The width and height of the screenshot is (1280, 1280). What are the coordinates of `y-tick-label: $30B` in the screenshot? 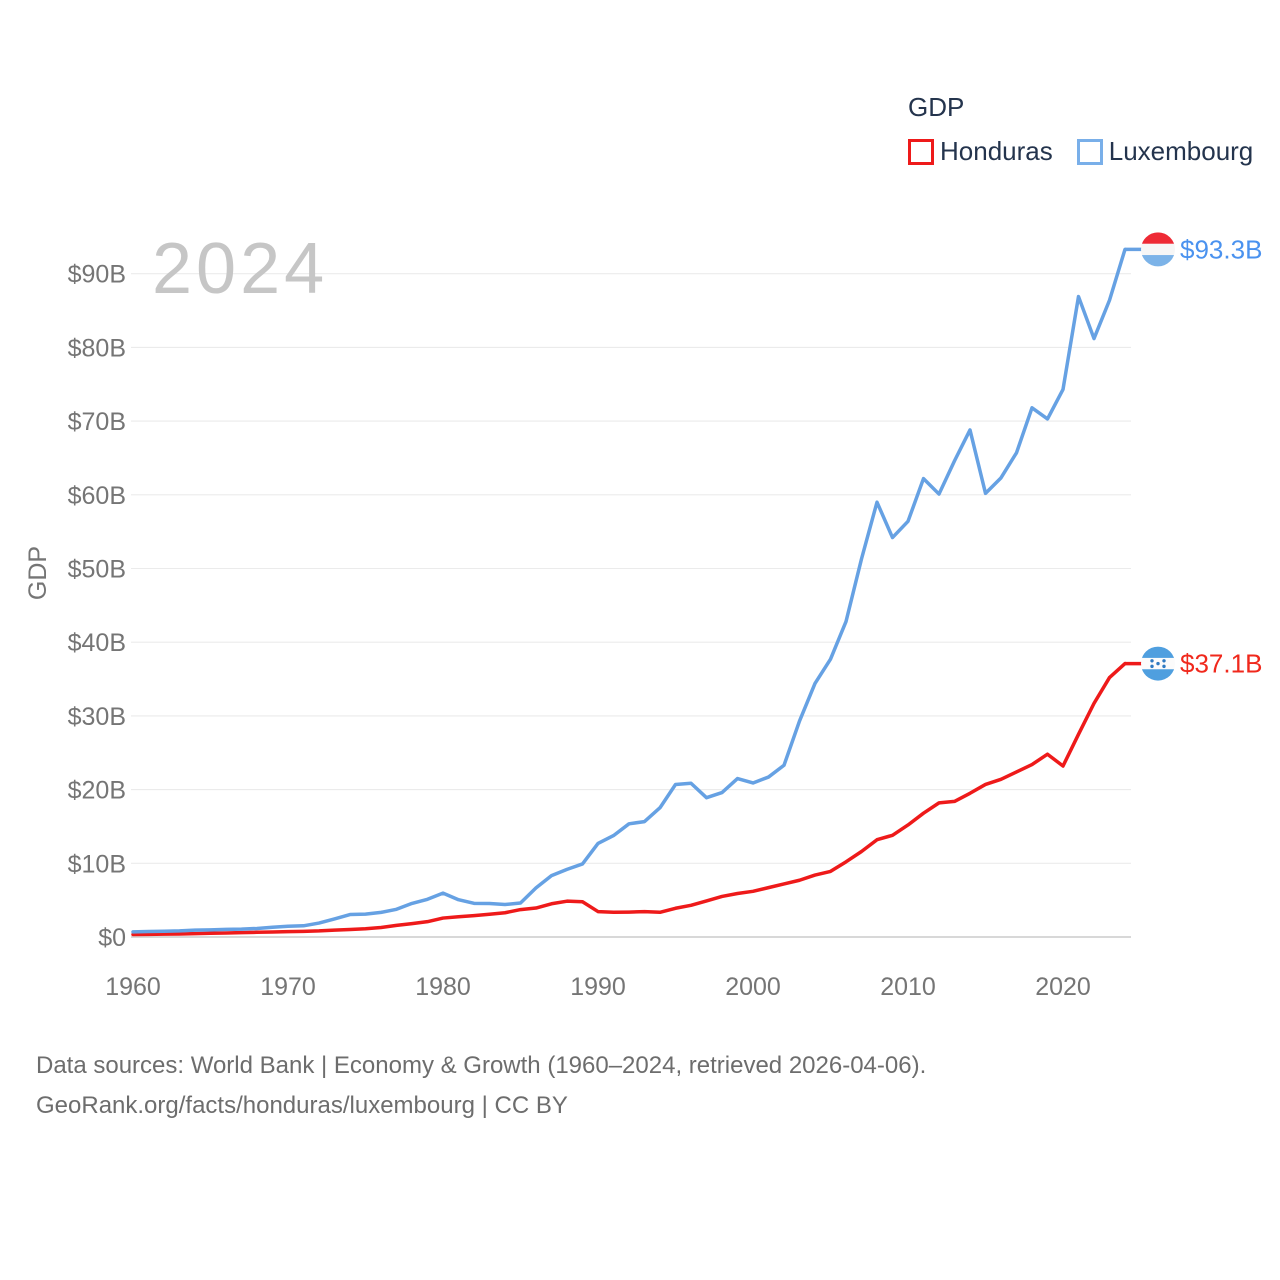 It's located at (97, 717).